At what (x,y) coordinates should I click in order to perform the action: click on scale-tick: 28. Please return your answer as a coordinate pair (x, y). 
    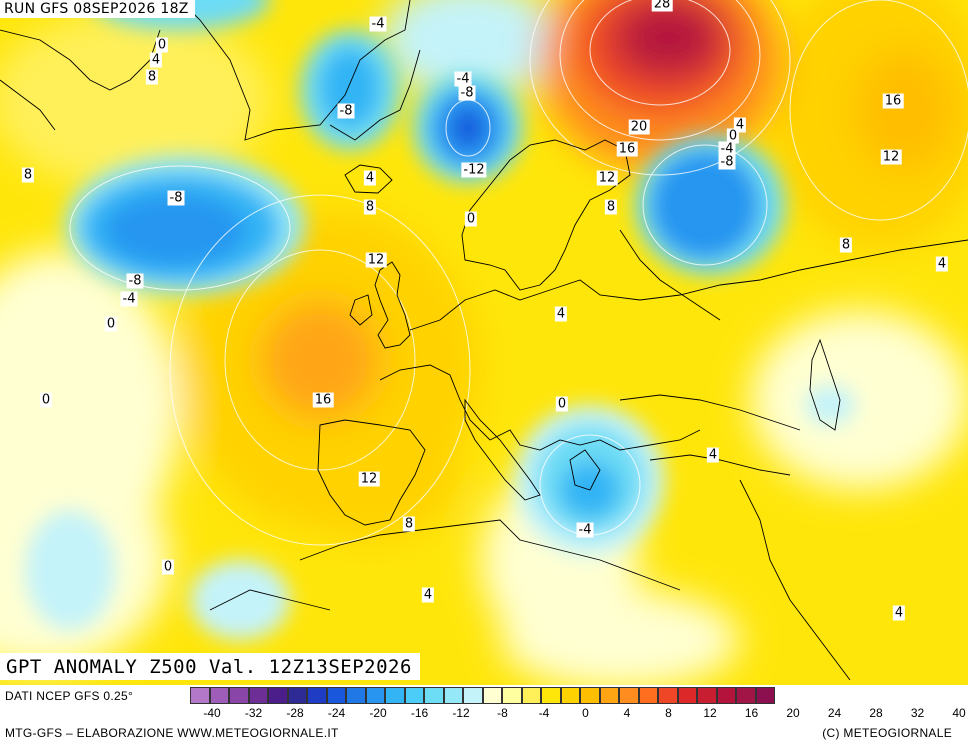
    Looking at the image, I should click on (876, 713).